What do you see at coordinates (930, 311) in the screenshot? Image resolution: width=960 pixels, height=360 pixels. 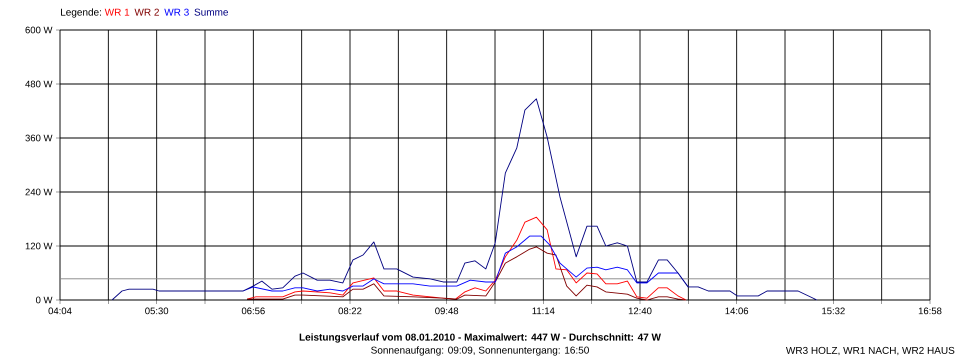 I see `x-tick-label: 16:58` at bounding box center [930, 311].